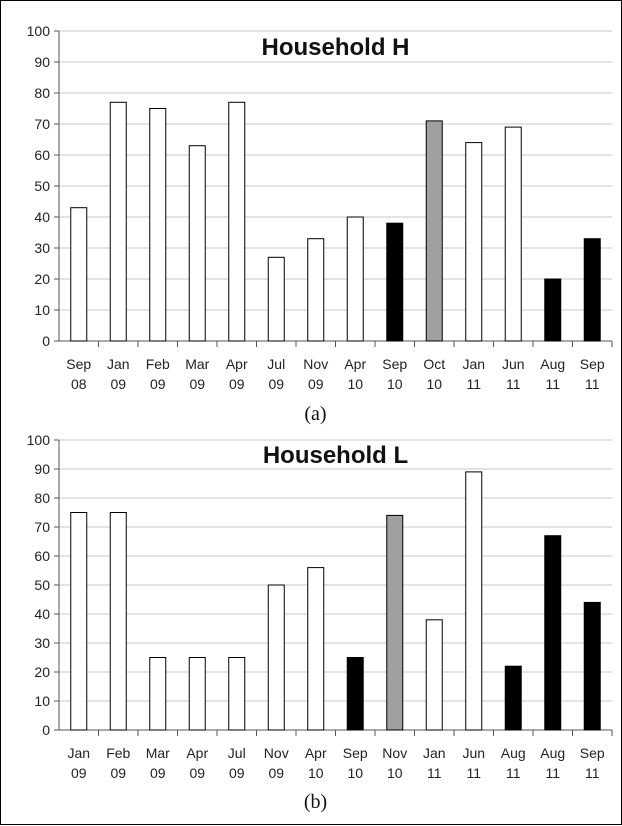 This screenshot has height=826, width=622. Describe the element at coordinates (42, 279) in the screenshot. I see `y-tick-label: 20` at that location.